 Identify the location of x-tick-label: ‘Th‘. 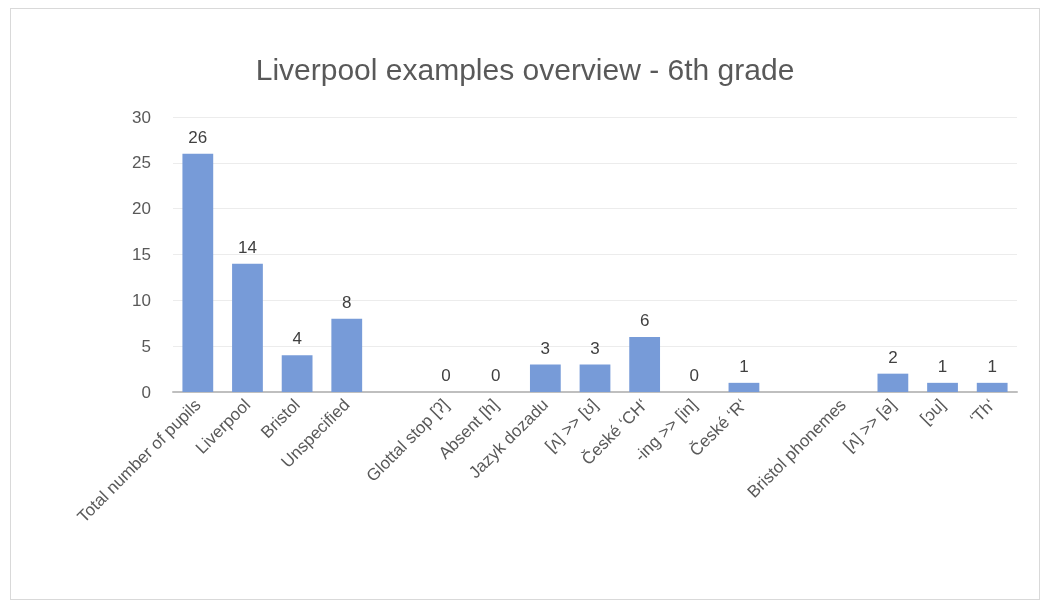
(982, 412).